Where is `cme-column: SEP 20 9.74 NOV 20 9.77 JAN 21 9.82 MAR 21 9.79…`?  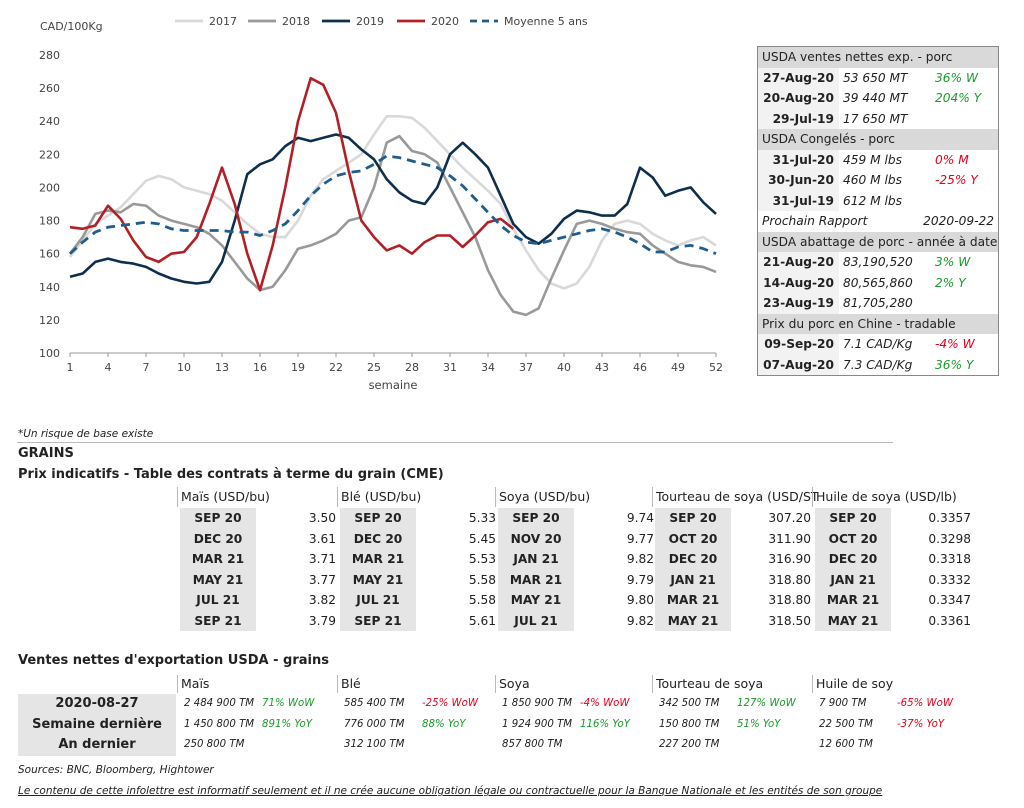
cme-column: SEP 20 9.74 NOV 20 9.77 JAN 21 9.82 MAR 21 9.79… is located at coordinates (578, 569).